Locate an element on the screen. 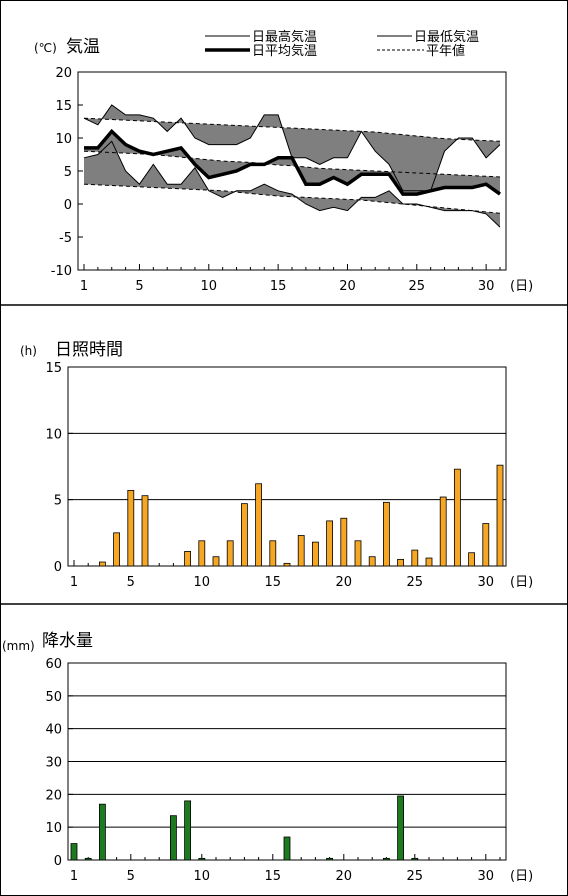 The image size is (568, 896). temp-ytick-label: 0 is located at coordinates (68, 205).